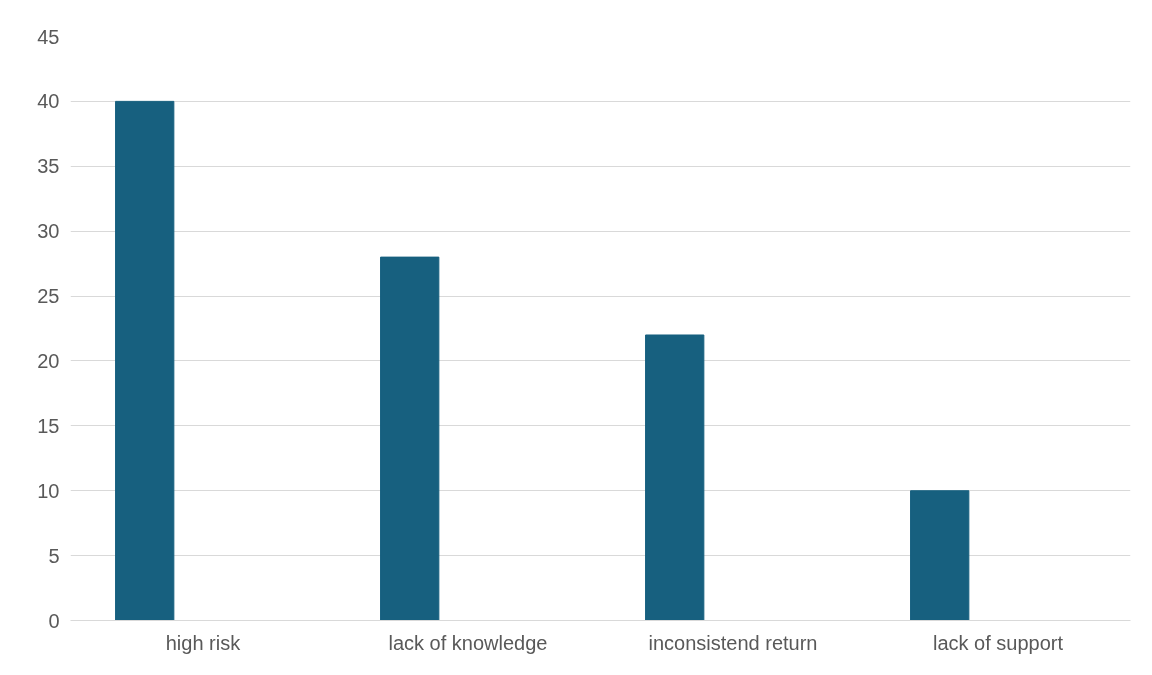 This screenshot has width=1152, height=675. I want to click on y-tick-label: 30, so click(48, 231).